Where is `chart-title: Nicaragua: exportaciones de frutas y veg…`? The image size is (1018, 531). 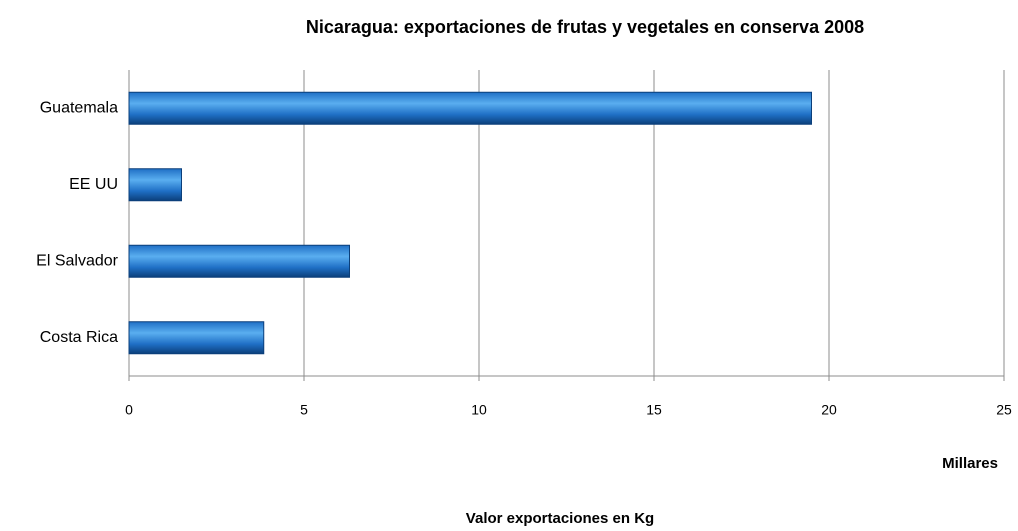 chart-title: Nicaragua: exportaciones de frutas y veg… is located at coordinates (585, 27).